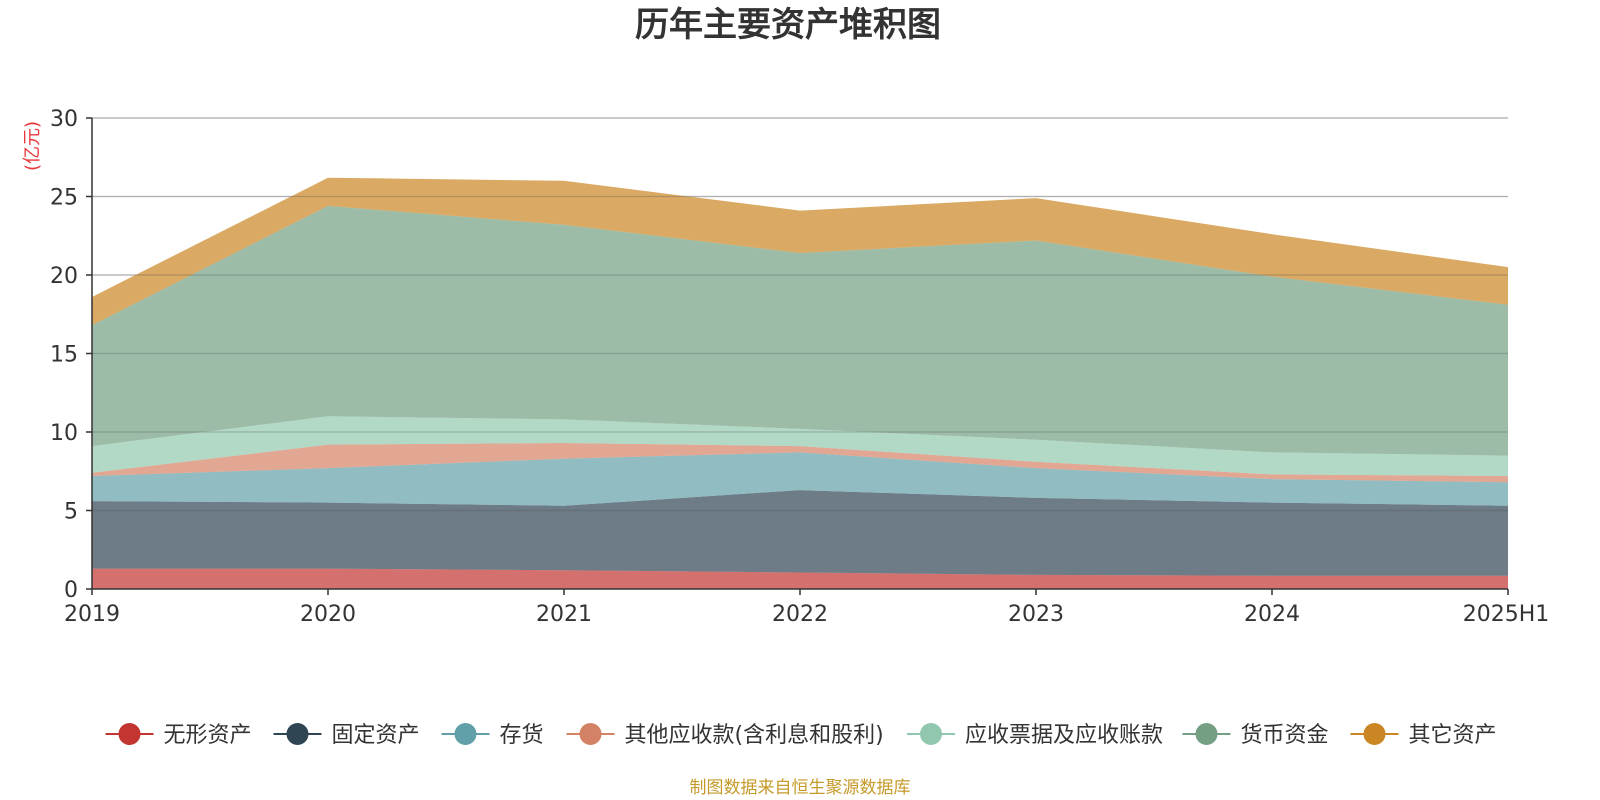 This screenshot has width=1600, height=800. I want to click on legend-item-2: 固定资产, so click(346, 735).